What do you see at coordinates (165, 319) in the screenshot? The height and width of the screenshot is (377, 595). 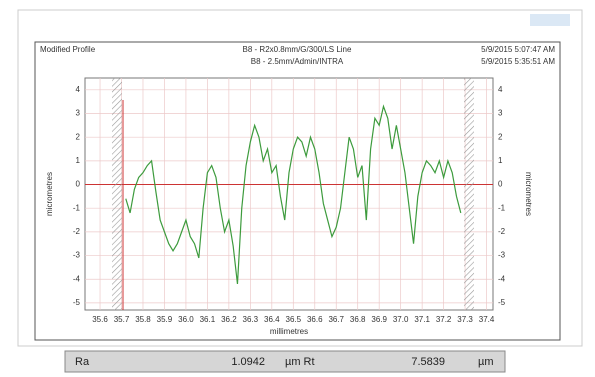 I see `x-tick-label: 35.9` at bounding box center [165, 319].